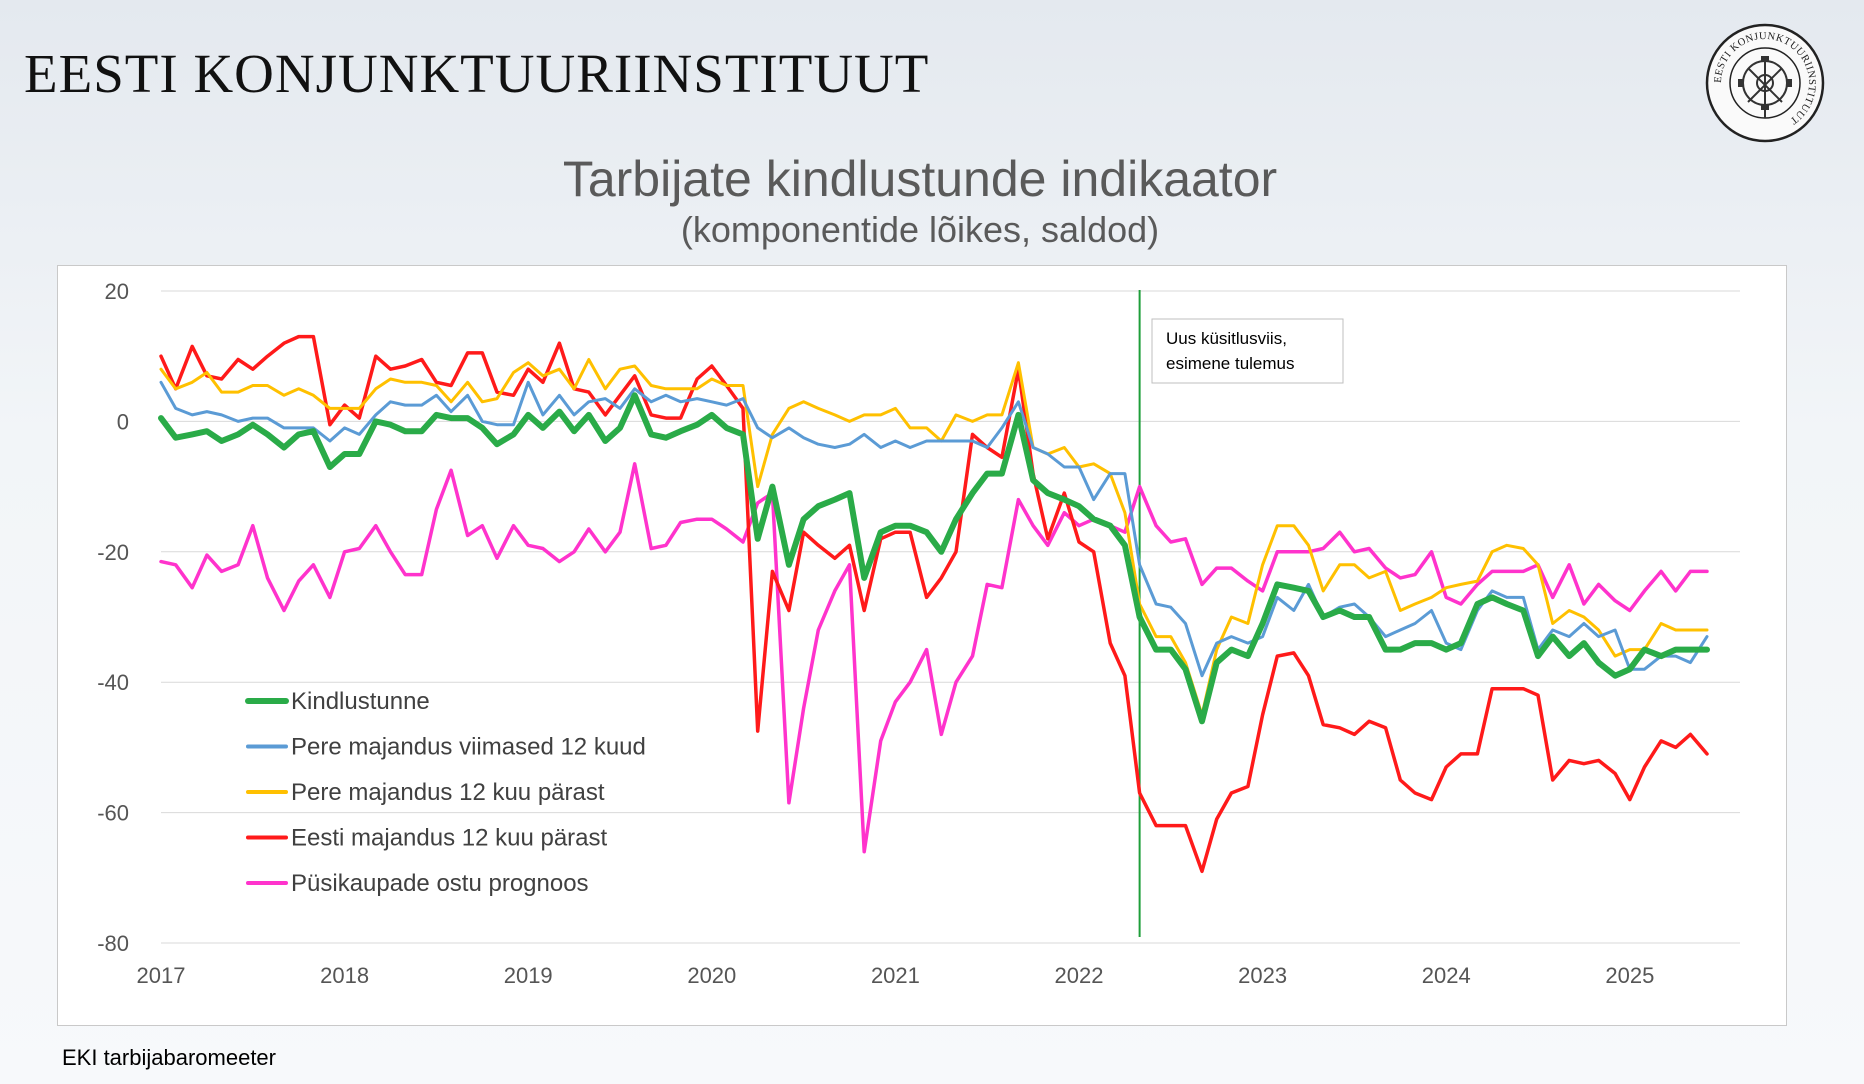 This screenshot has width=1864, height=1084. What do you see at coordinates (449, 838) in the screenshot?
I see `legend-label: Eesti majandus 12 kuu pärast` at bounding box center [449, 838].